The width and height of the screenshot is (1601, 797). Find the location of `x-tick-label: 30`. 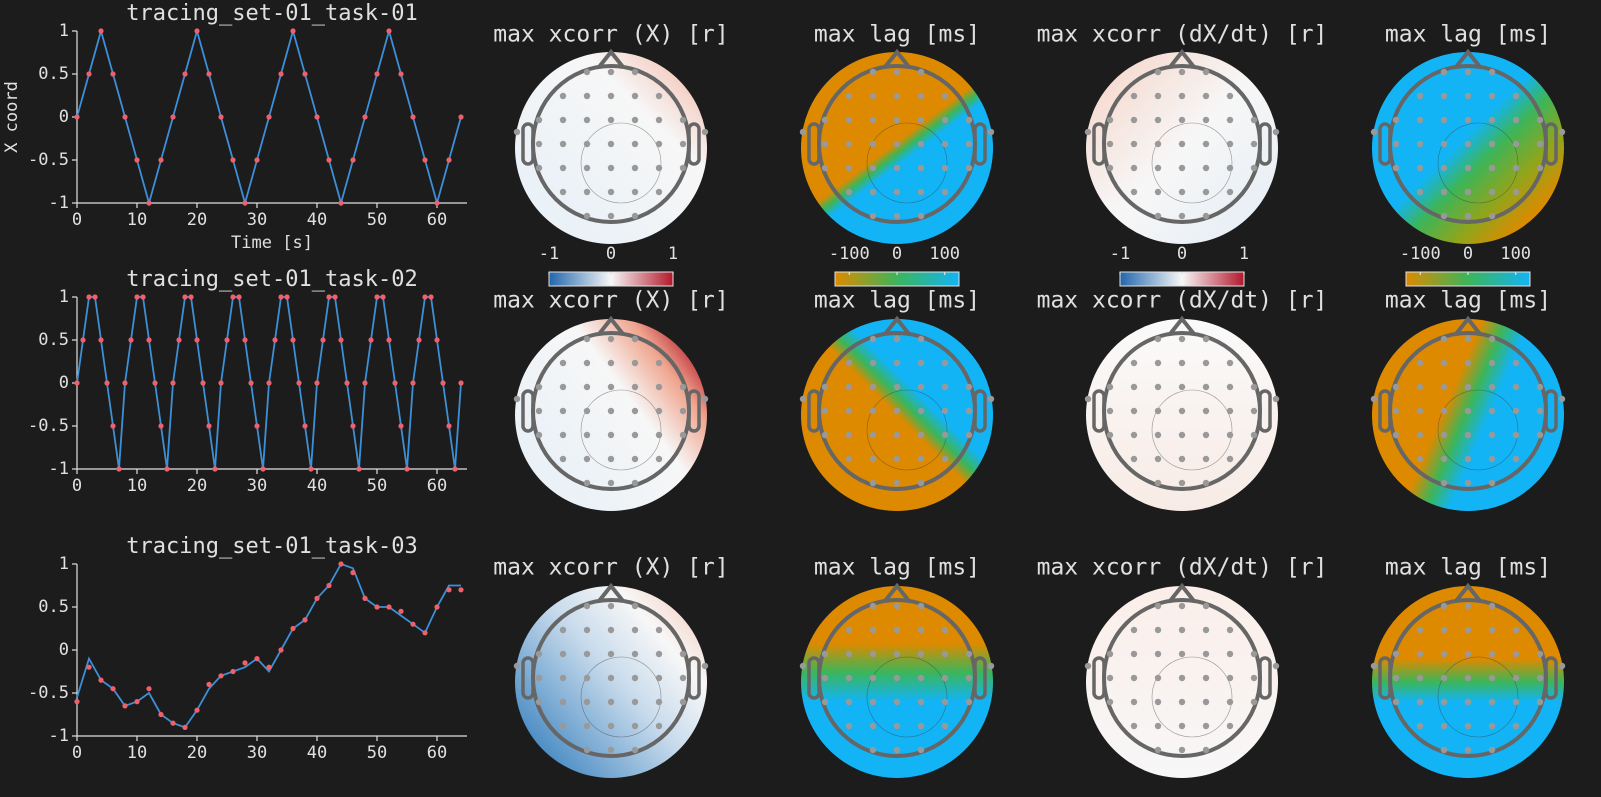

x-tick-label: 30 is located at coordinates (257, 486).